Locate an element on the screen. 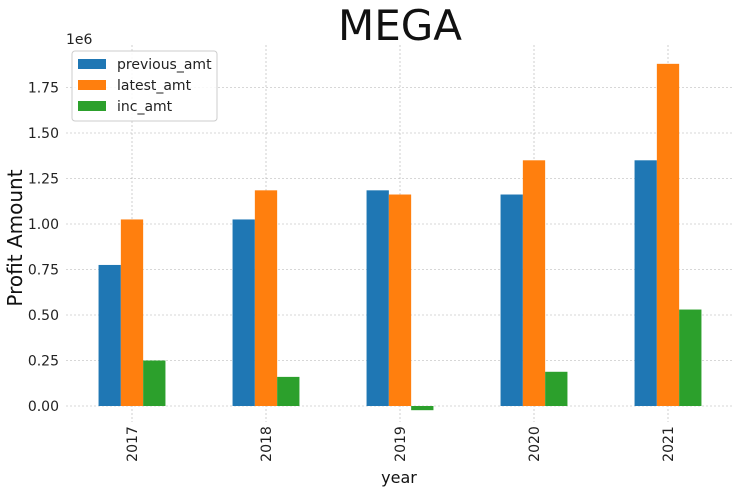  legend: previous_amt latest_amt inc_amt is located at coordinates (144, 86).